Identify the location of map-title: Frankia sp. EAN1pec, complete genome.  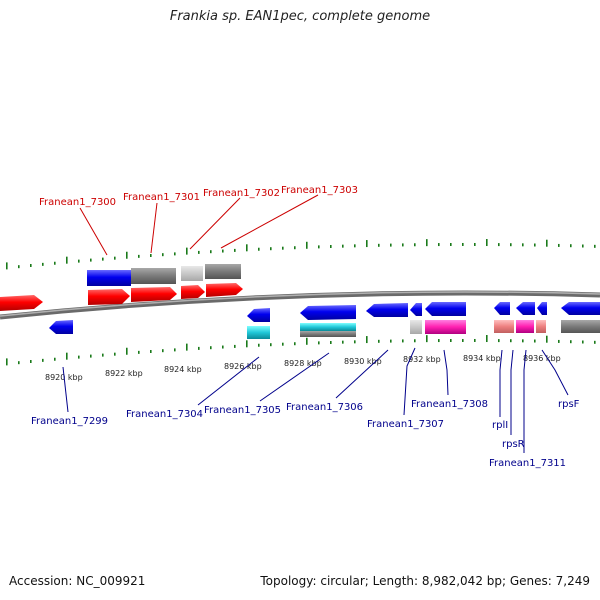
(300, 16).